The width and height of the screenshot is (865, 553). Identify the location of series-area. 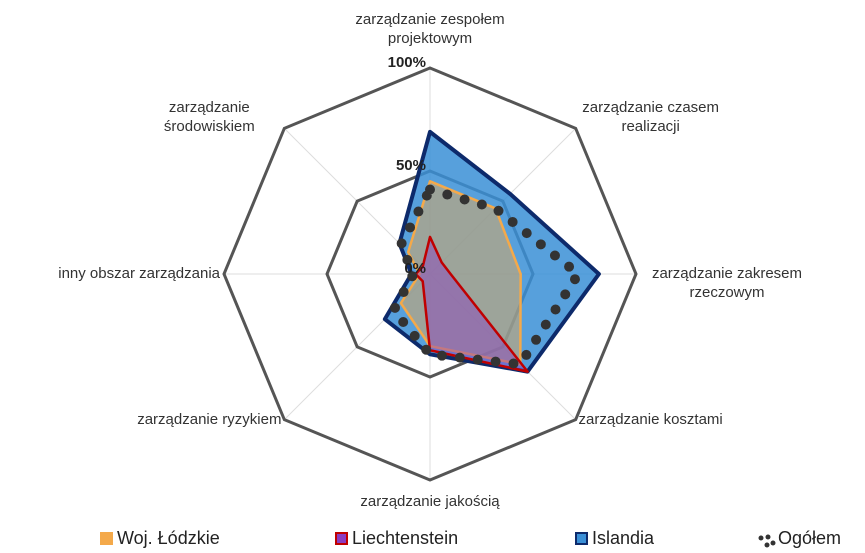
(491, 251).